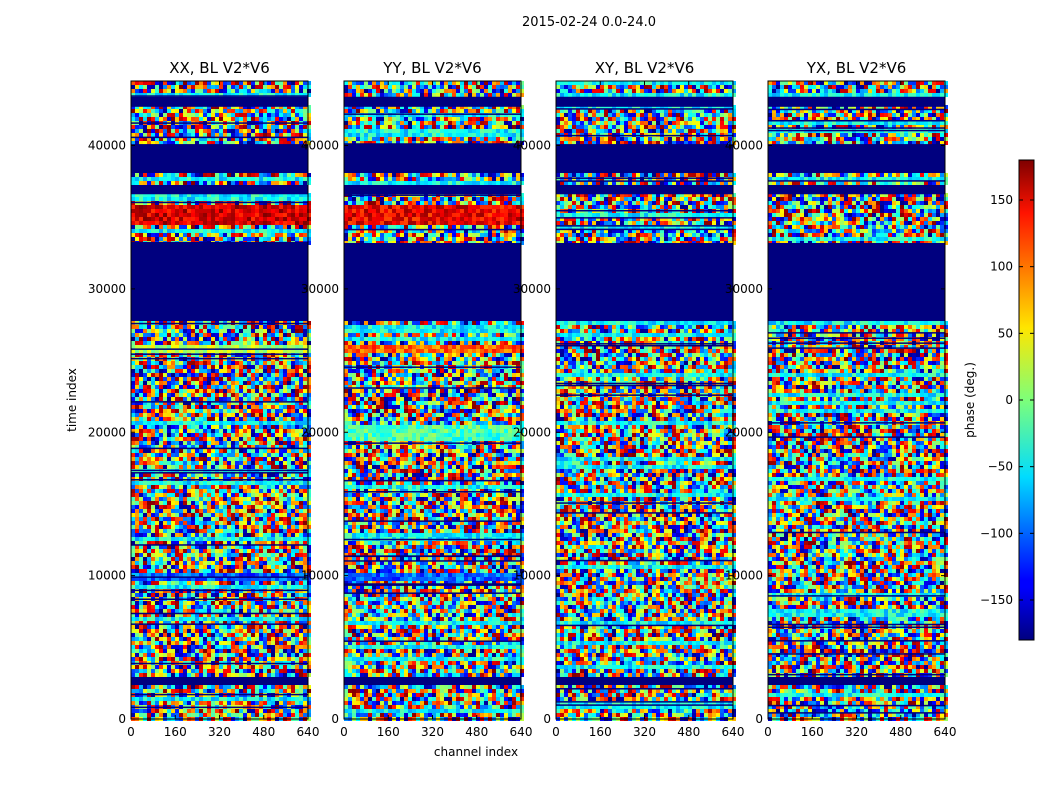 Image resolution: width=1050 pixels, height=800 pixels. What do you see at coordinates (476, 752) in the screenshot?
I see `x-axis-label: channel index` at bounding box center [476, 752].